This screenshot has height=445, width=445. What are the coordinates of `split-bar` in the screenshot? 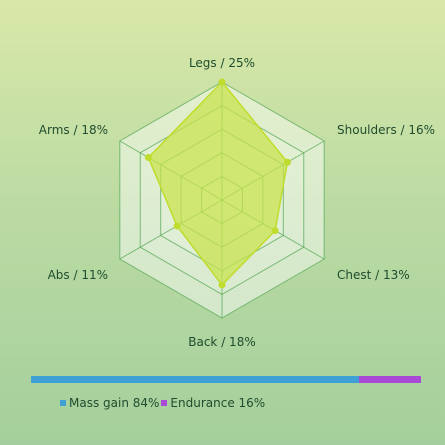 It's located at (226, 379).